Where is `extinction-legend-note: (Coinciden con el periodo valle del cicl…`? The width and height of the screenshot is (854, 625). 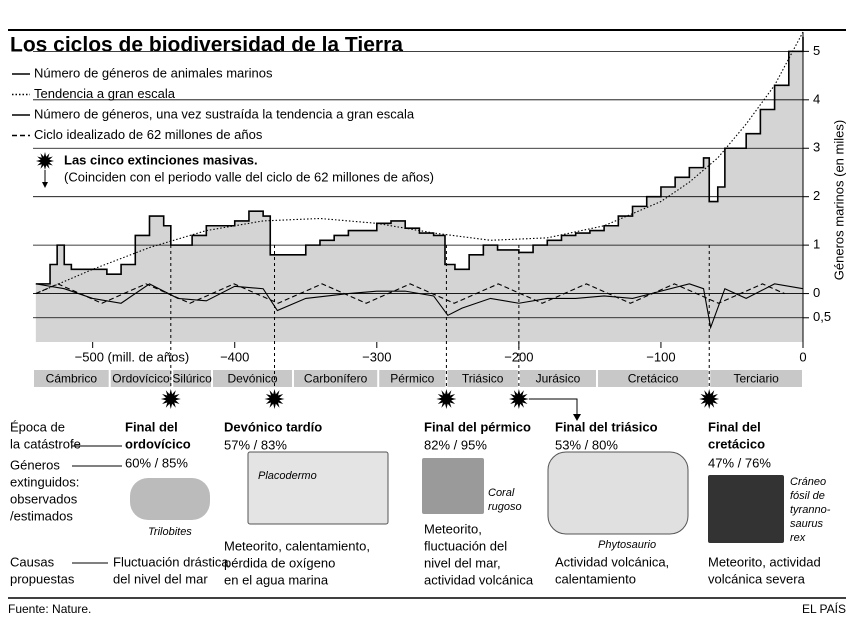 extinction-legend-note: (Coinciden con el periodo valle del cicl… is located at coordinates (249, 176).